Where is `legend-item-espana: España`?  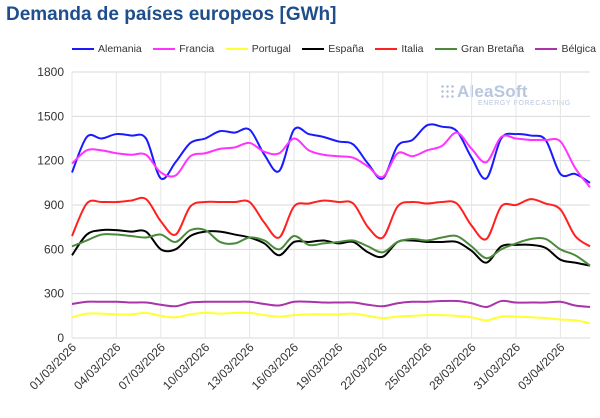
legend-item-espana: España is located at coordinates (333, 49).